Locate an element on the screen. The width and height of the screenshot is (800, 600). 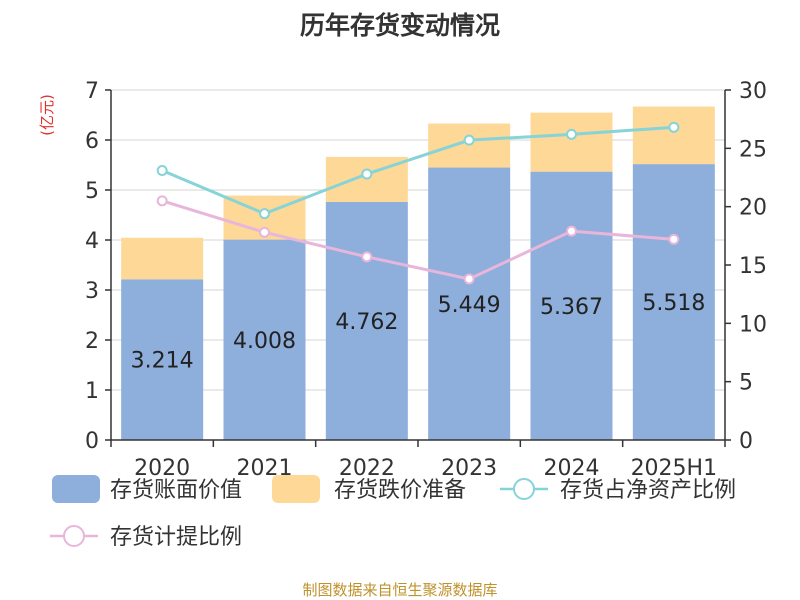
right-tick-label: 5 is located at coordinates (746, 383).